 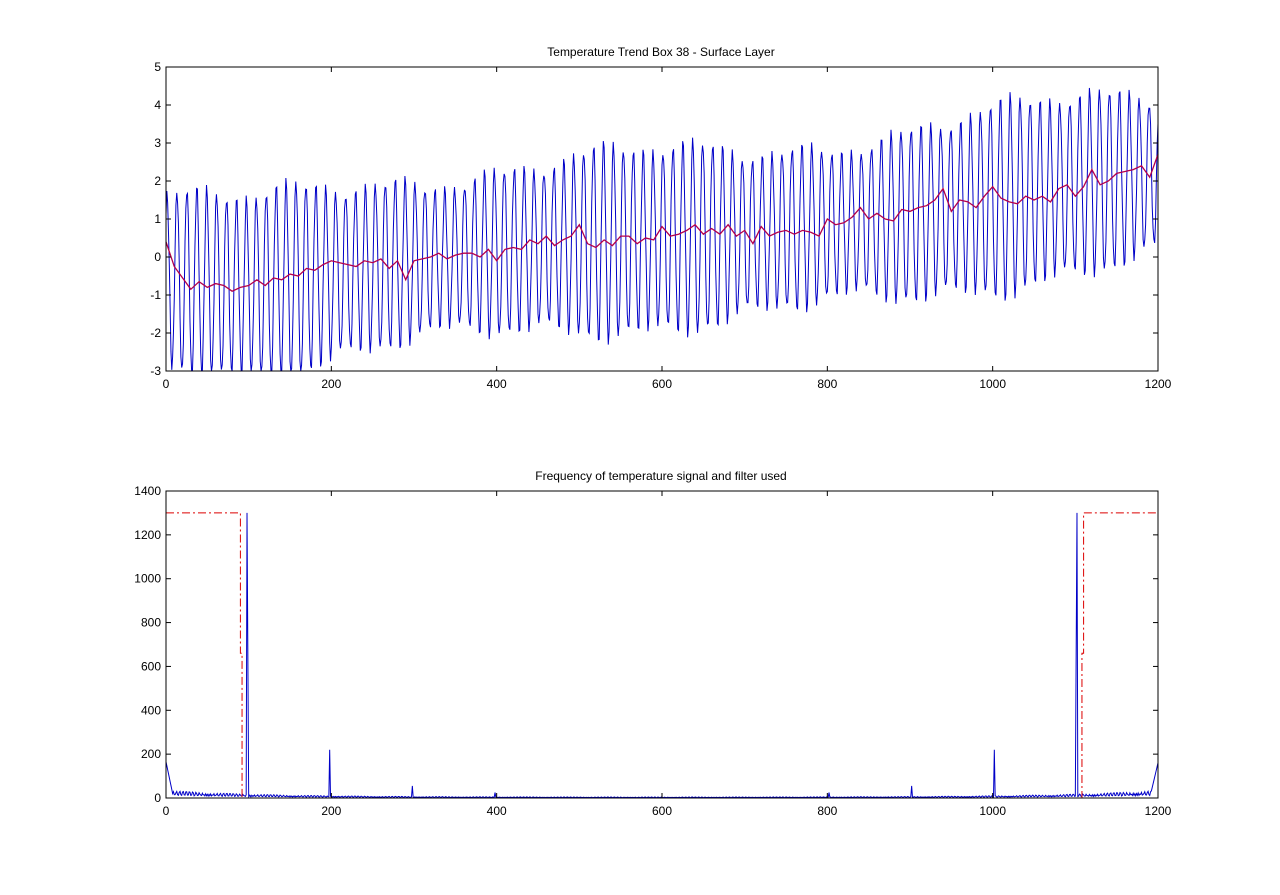 I want to click on y-tick-label: 1200, so click(x=147, y=535).